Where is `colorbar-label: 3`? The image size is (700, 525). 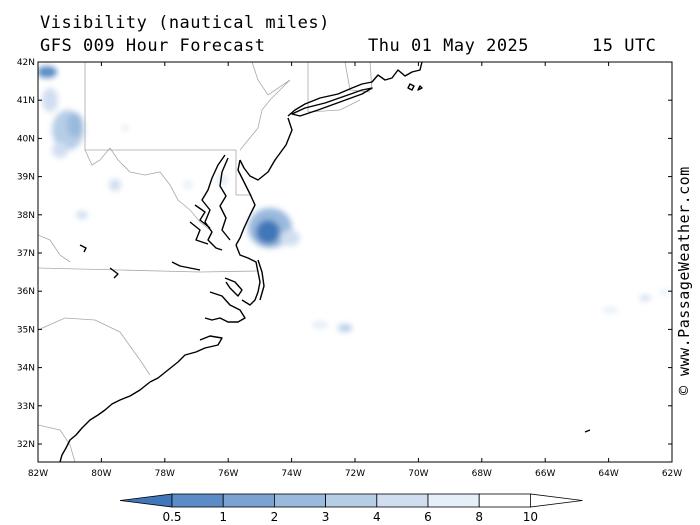 colorbar-label: 3 is located at coordinates (326, 517).